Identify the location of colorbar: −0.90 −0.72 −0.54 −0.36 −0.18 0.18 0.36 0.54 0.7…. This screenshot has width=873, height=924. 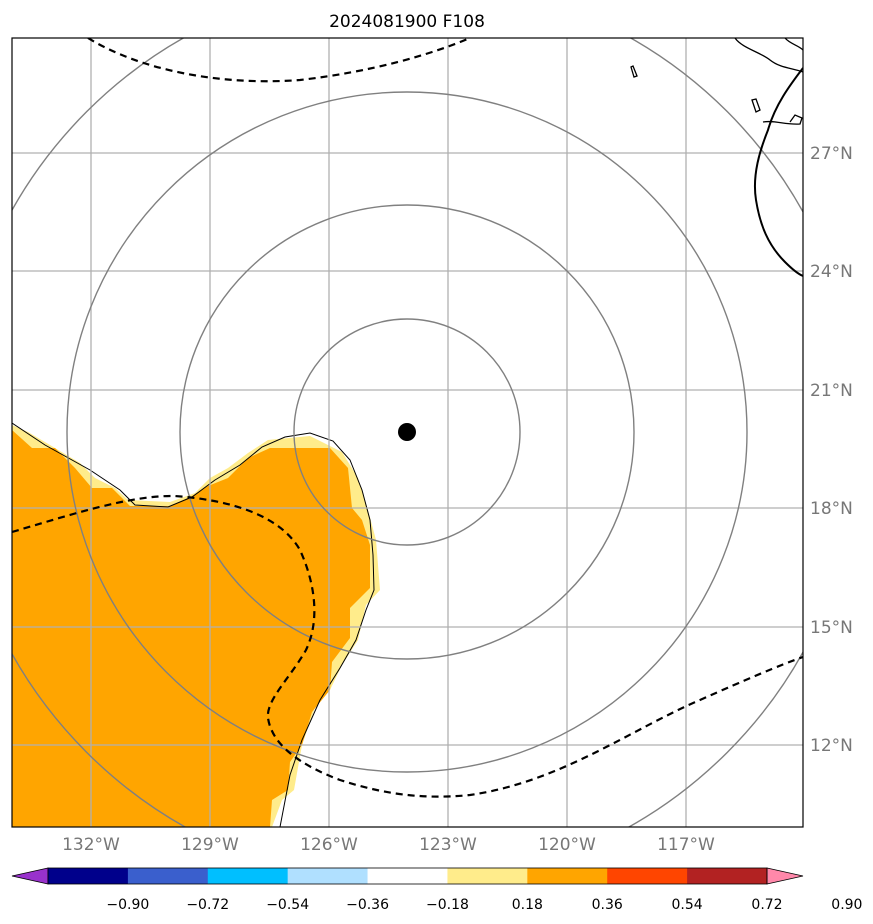
(436, 890).